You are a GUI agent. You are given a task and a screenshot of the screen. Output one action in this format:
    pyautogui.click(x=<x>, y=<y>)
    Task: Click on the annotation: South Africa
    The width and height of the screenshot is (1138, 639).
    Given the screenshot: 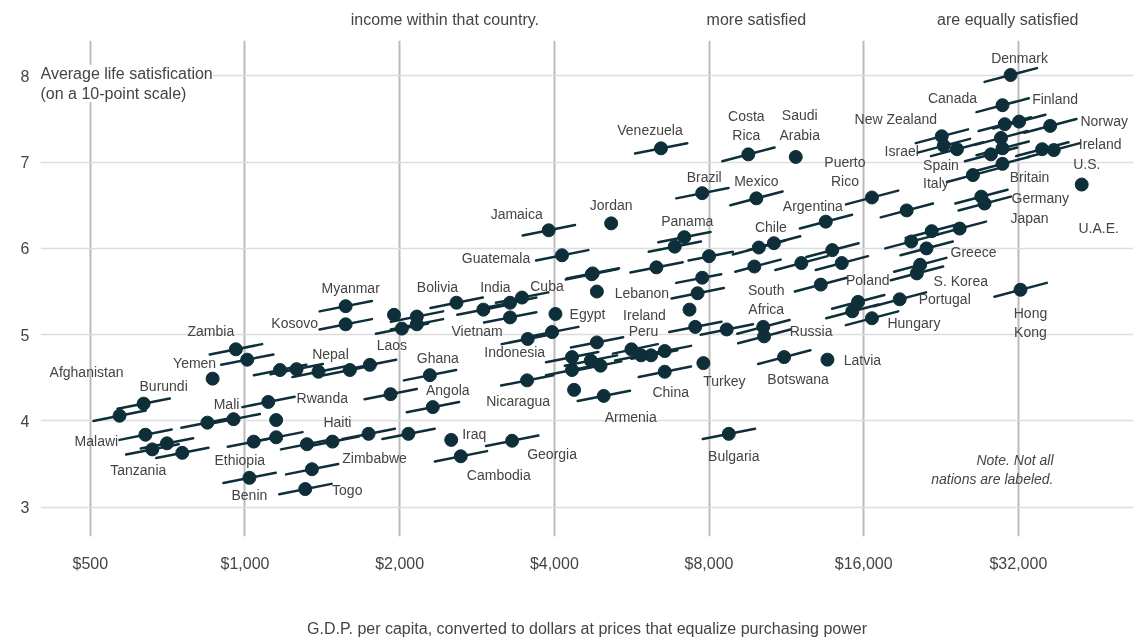 What is the action you would take?
    pyautogui.click(x=766, y=300)
    